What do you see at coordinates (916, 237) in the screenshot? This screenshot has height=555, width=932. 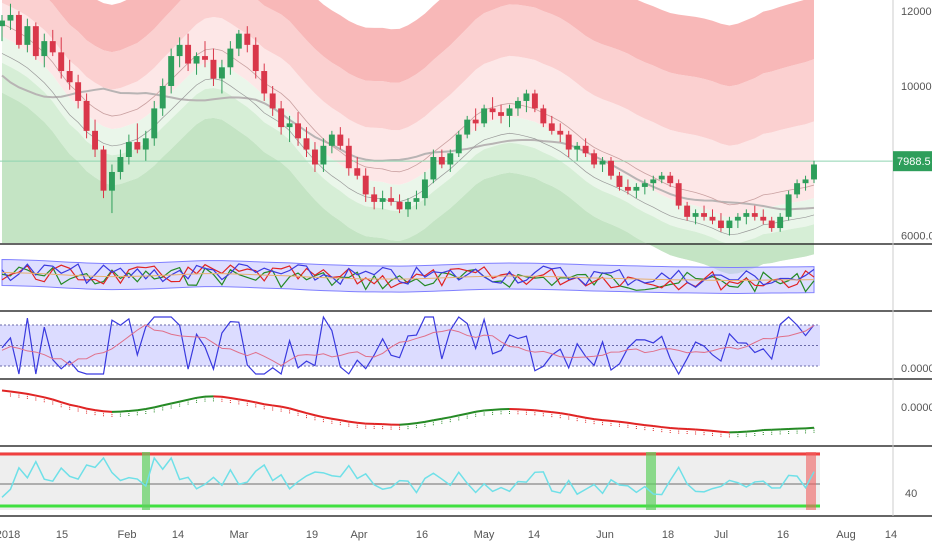 I see `main-y-tick-3: 6000.0` at bounding box center [916, 237].